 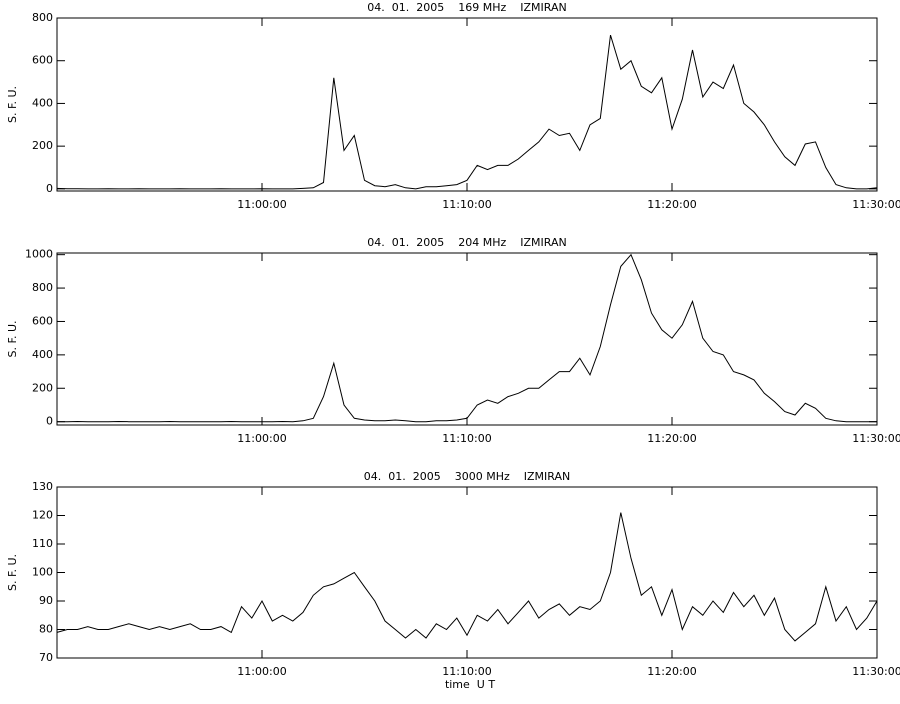 I want to click on y-tick-label: 90, so click(x=46, y=600).